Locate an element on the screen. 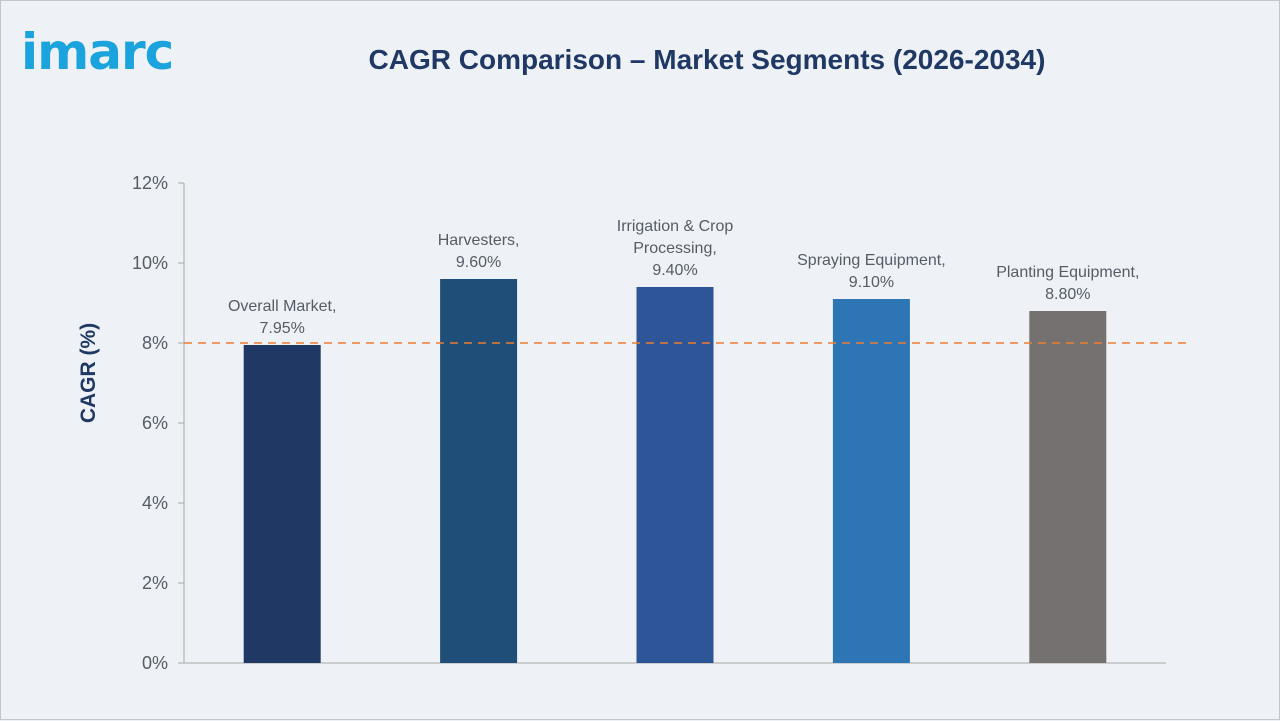 Image resolution: width=1280 pixels, height=721 pixels. imarc-logo: imarc is located at coordinates (97, 52).